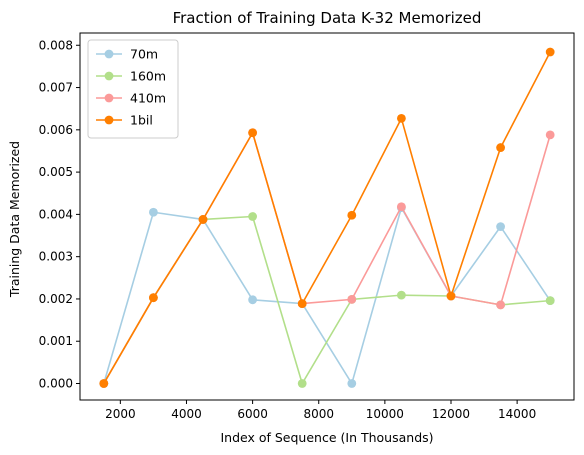  What do you see at coordinates (326, 437) in the screenshot?
I see `x-axis-title: Index of Sequence (In Thousands)` at bounding box center [326, 437].